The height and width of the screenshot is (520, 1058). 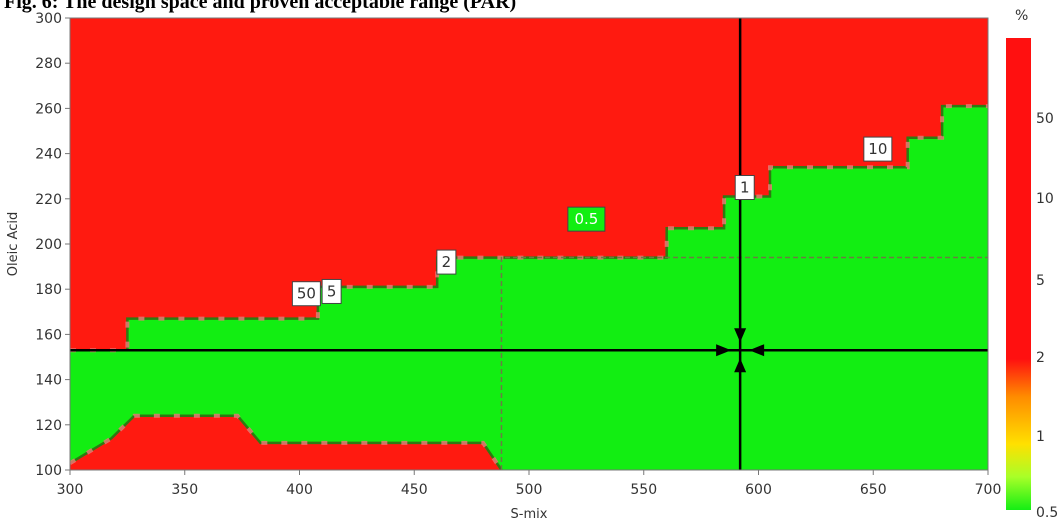 What do you see at coordinates (643, 490) in the screenshot?
I see `x-tick-label: 550` at bounding box center [643, 490].